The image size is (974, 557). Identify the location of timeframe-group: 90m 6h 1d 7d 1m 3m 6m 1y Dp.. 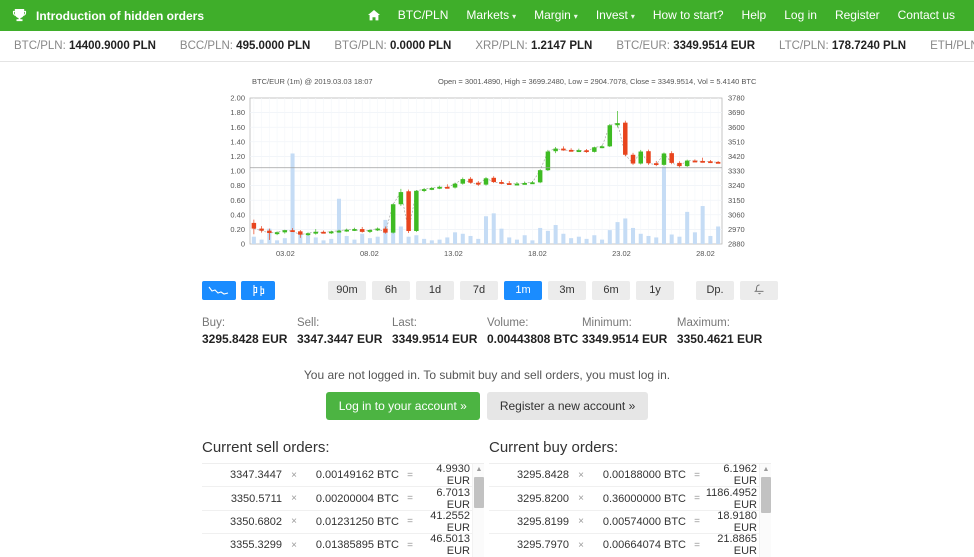
(534, 290).